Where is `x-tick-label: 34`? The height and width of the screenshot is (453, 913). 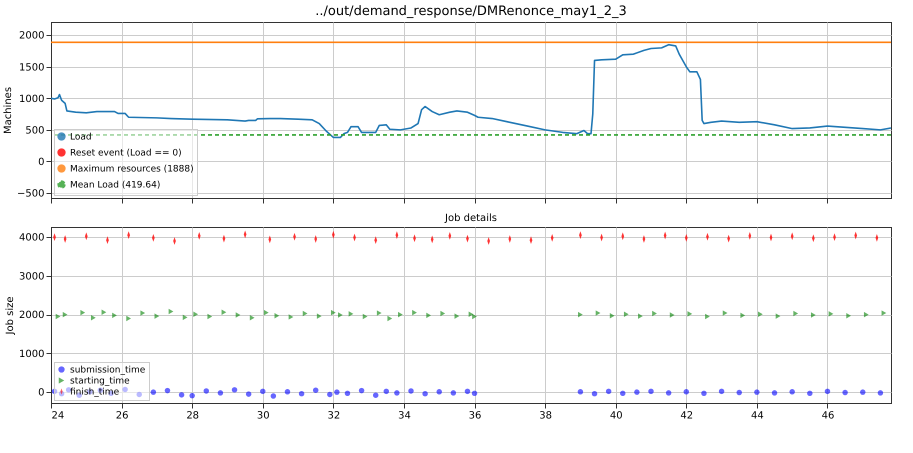 x-tick-label: 34 is located at coordinates (404, 416).